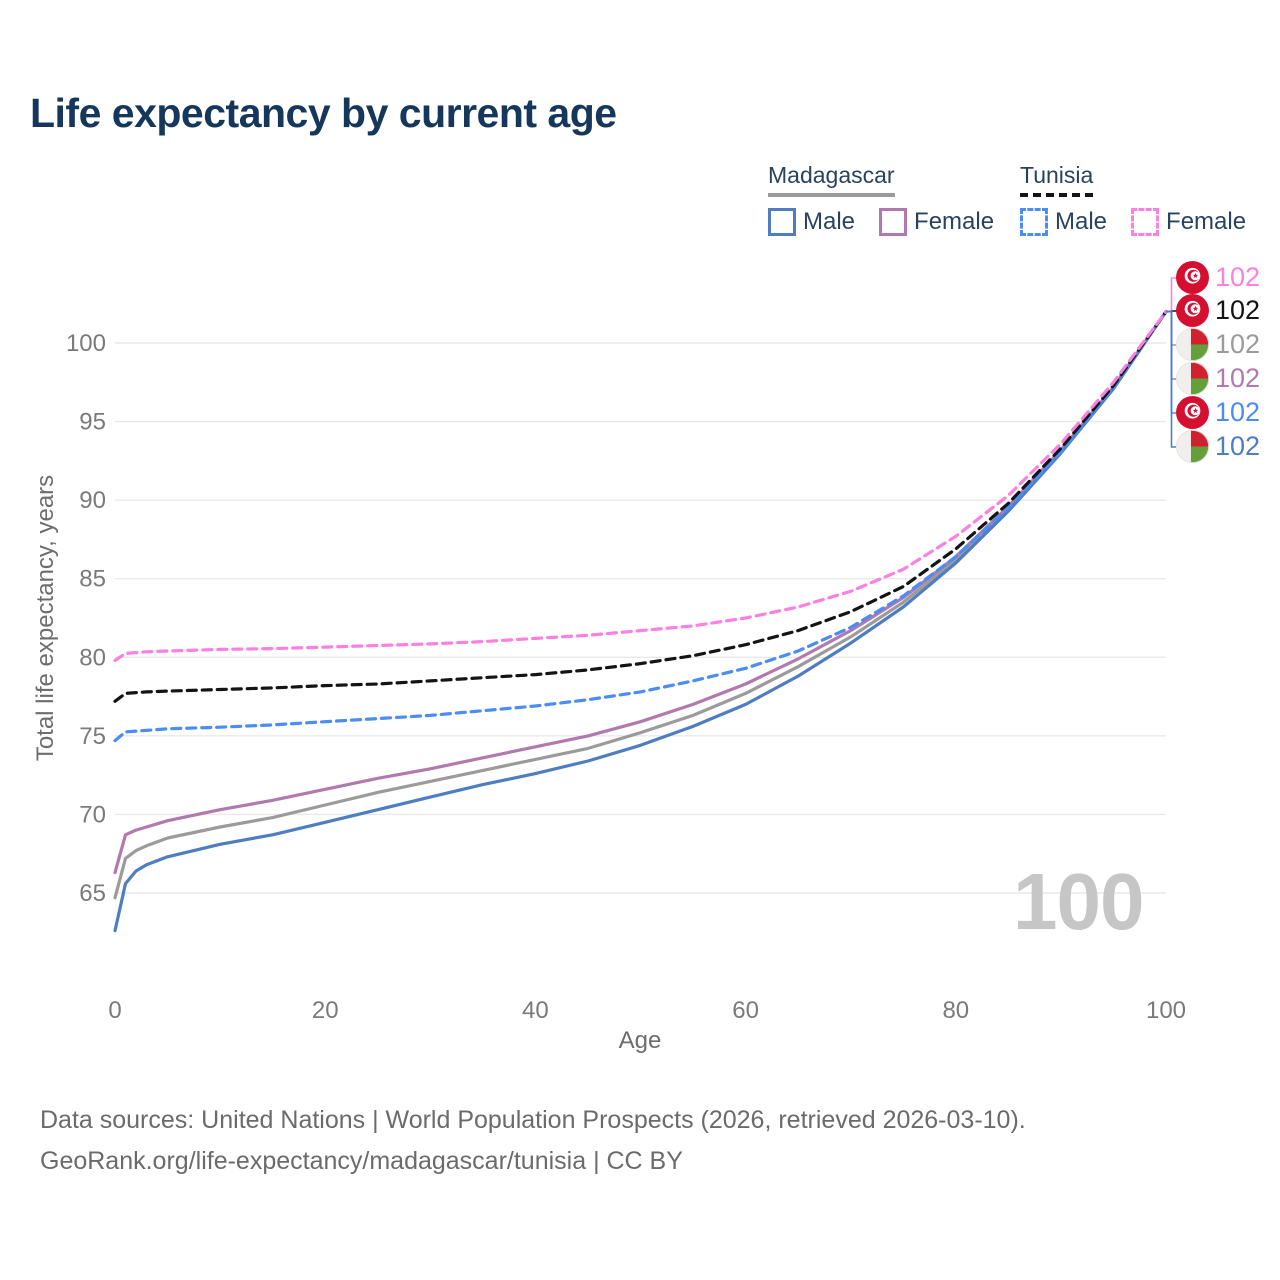  What do you see at coordinates (881, 199) in the screenshot?
I see `legend-group-madagascar: Madagascar Male Female` at bounding box center [881, 199].